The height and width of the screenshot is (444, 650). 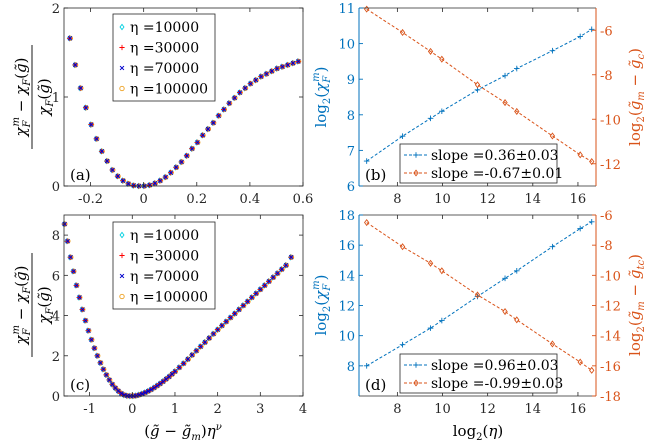 What do you see at coordinates (497, 174) in the screenshot?
I see `legend-entry-label: slope =-0.67±0.01` at bounding box center [497, 174].